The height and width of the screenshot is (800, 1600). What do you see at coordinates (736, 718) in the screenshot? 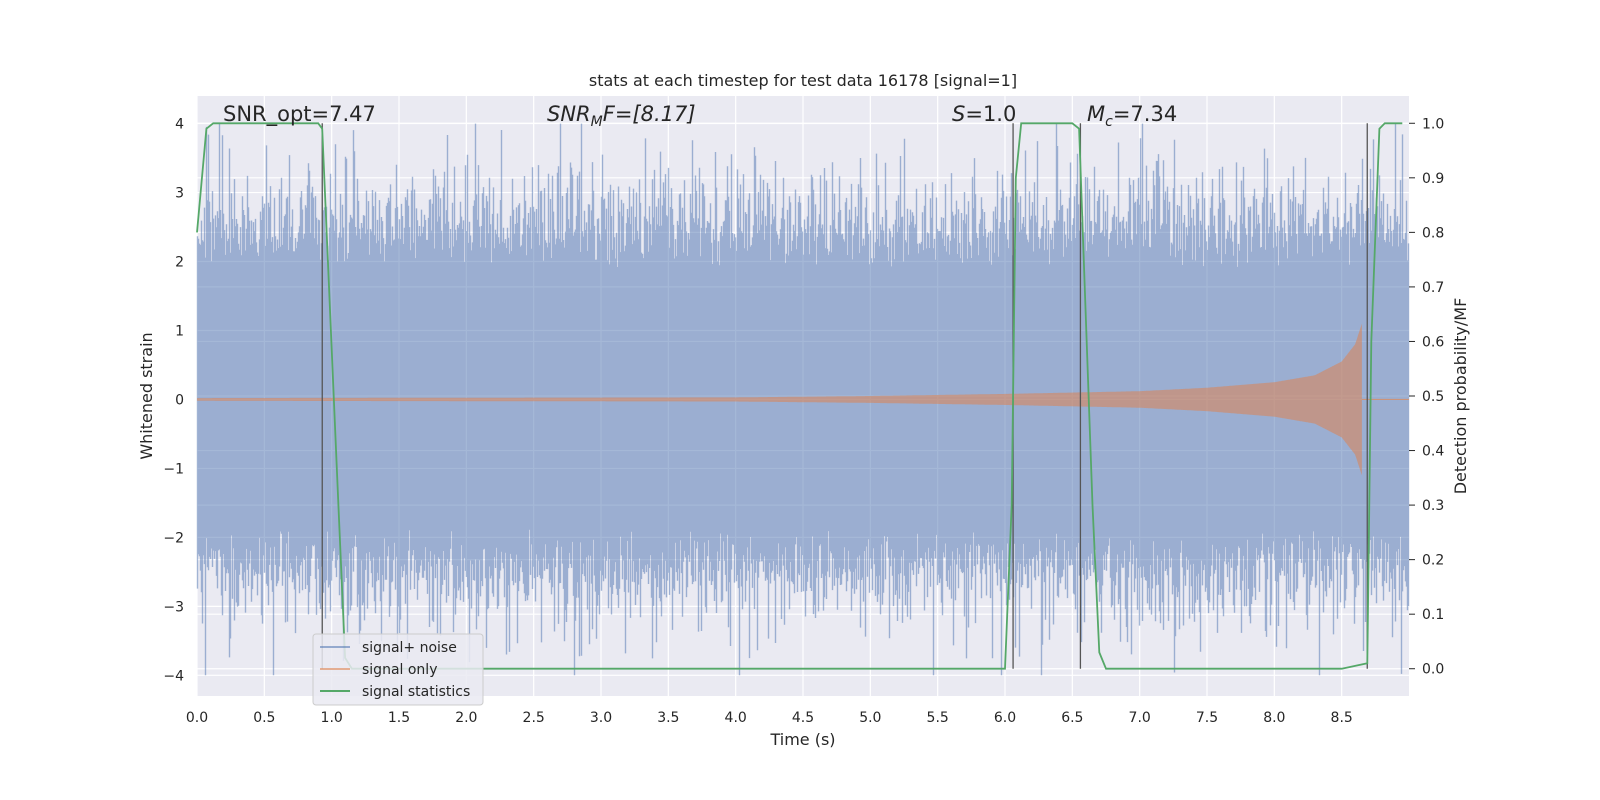
I see `x-tick-label-8: 4.0` at bounding box center [736, 718].